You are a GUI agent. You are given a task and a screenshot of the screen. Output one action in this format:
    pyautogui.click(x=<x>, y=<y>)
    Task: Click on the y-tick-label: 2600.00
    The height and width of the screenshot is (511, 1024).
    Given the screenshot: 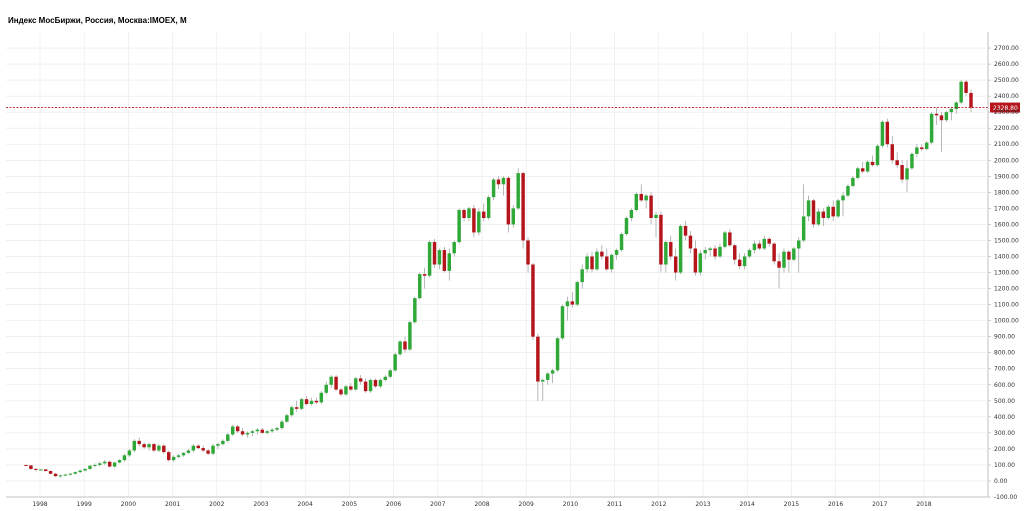 What is the action you would take?
    pyautogui.click(x=1006, y=64)
    